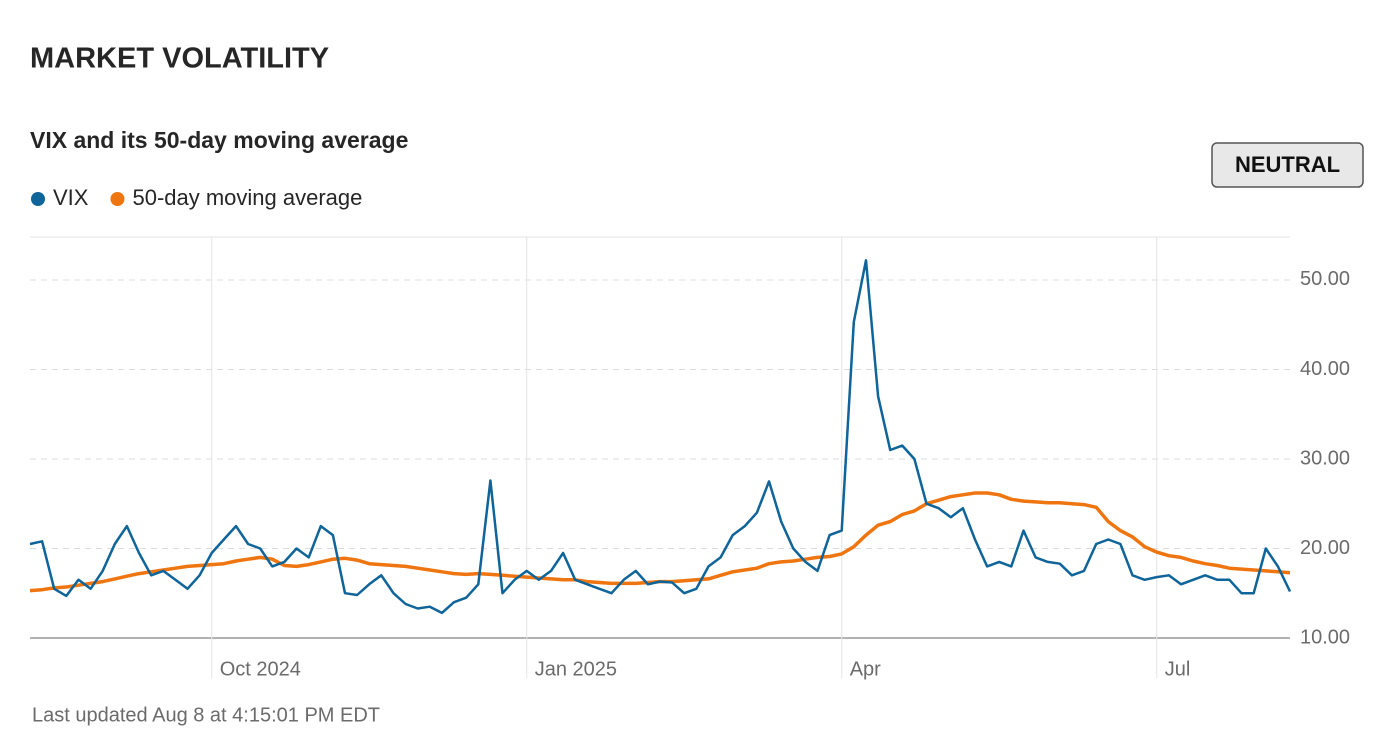  I want to click on y-tick-label: 50.00, so click(1325, 279).